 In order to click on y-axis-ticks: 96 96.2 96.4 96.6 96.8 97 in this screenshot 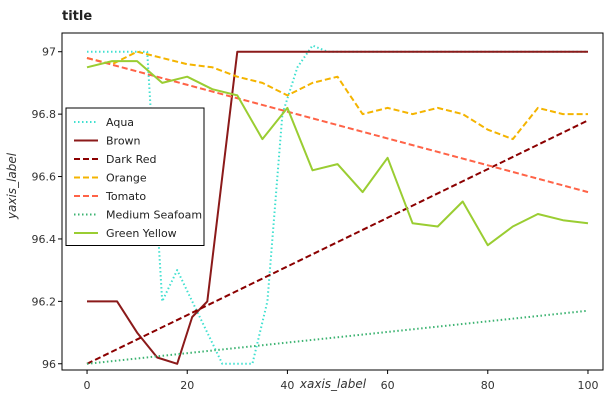, I will do `click(47, 208)`.